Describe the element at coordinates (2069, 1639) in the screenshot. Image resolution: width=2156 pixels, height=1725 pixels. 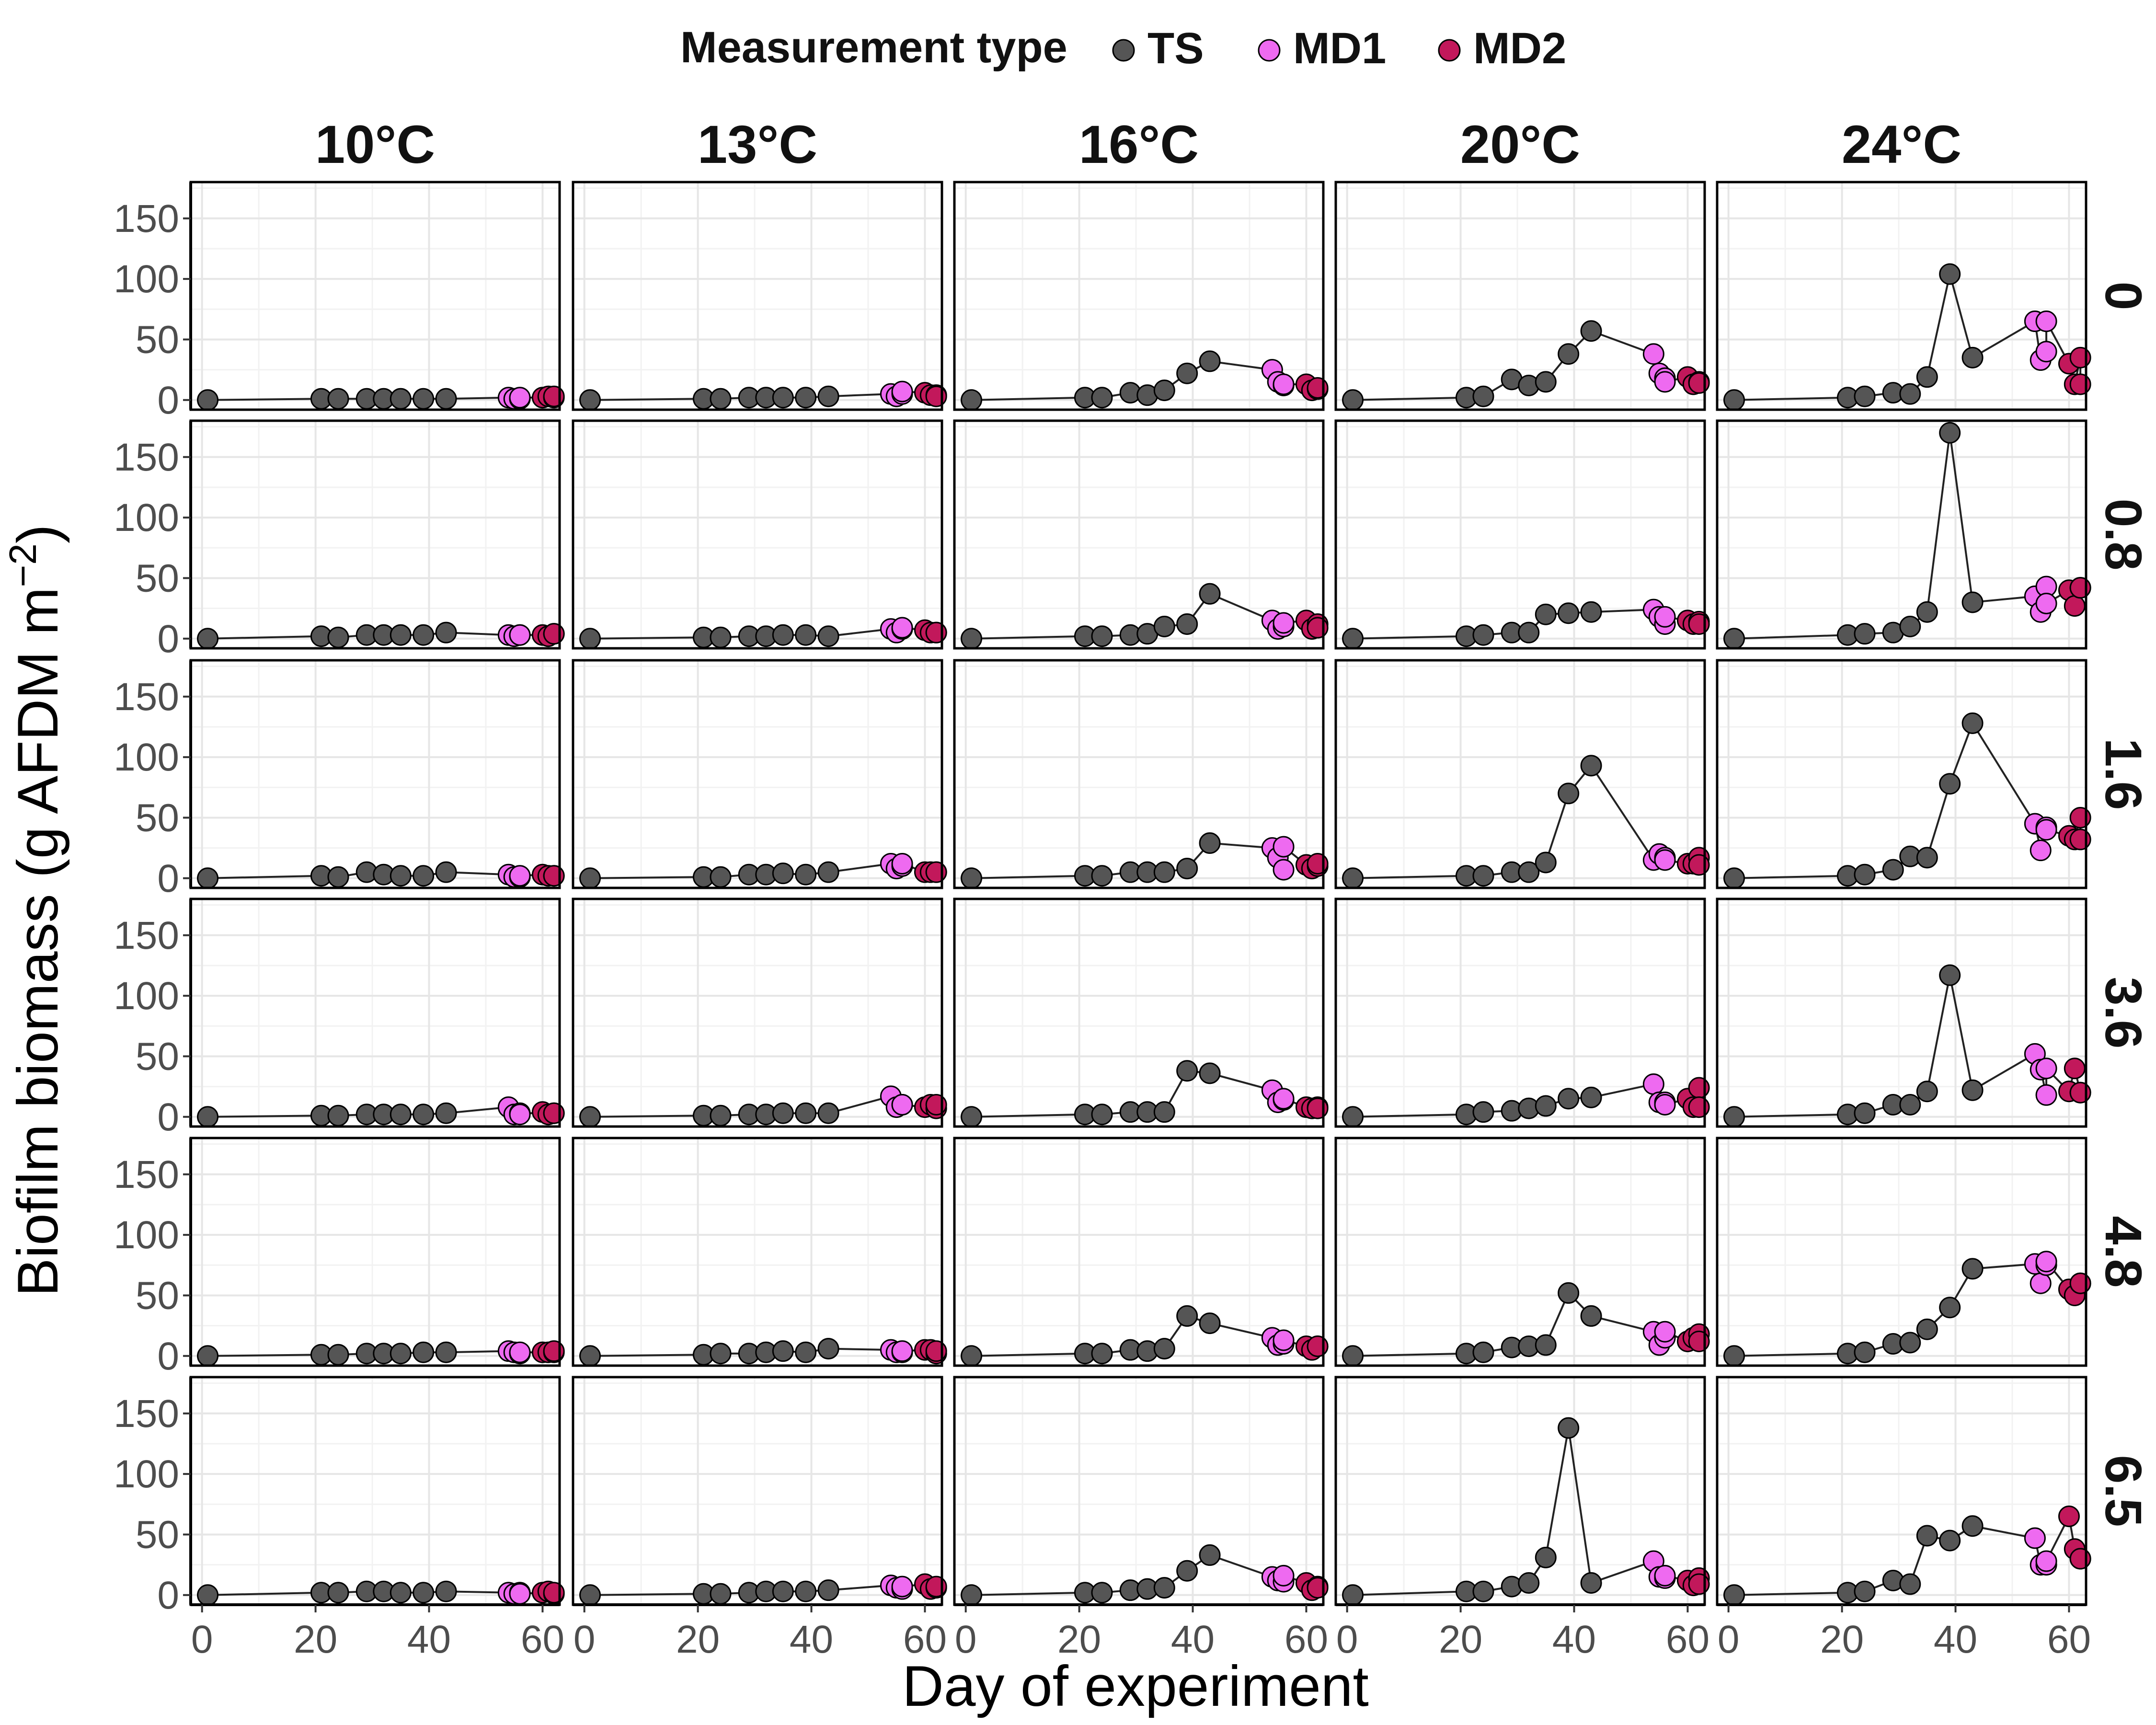
I see `x-tick-label: 60` at that location.